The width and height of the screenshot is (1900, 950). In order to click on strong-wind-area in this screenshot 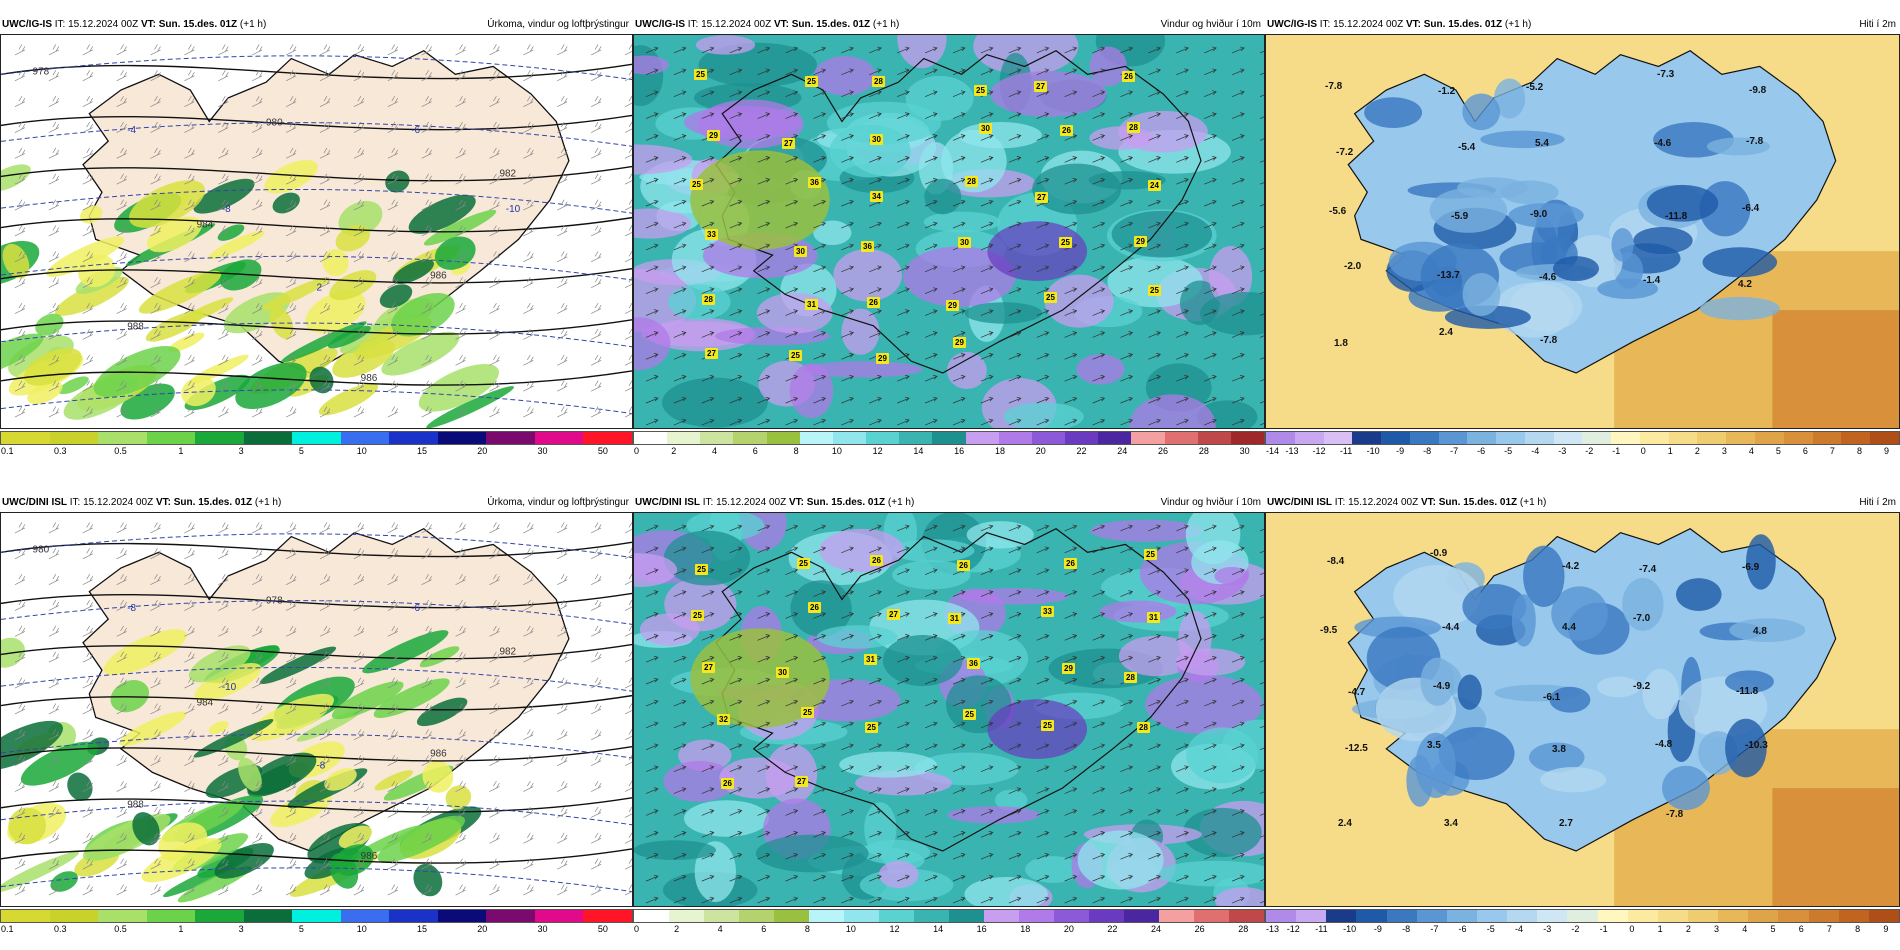, I will do `click(1037, 251)`.